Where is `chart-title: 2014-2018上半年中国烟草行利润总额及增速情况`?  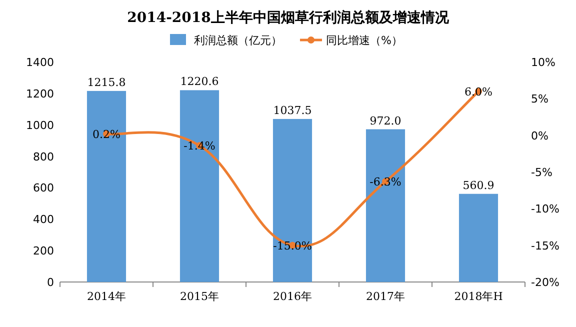
chart-title: 2014-2018上半年中国烟草行利润总额及增速情况 is located at coordinates (288, 17).